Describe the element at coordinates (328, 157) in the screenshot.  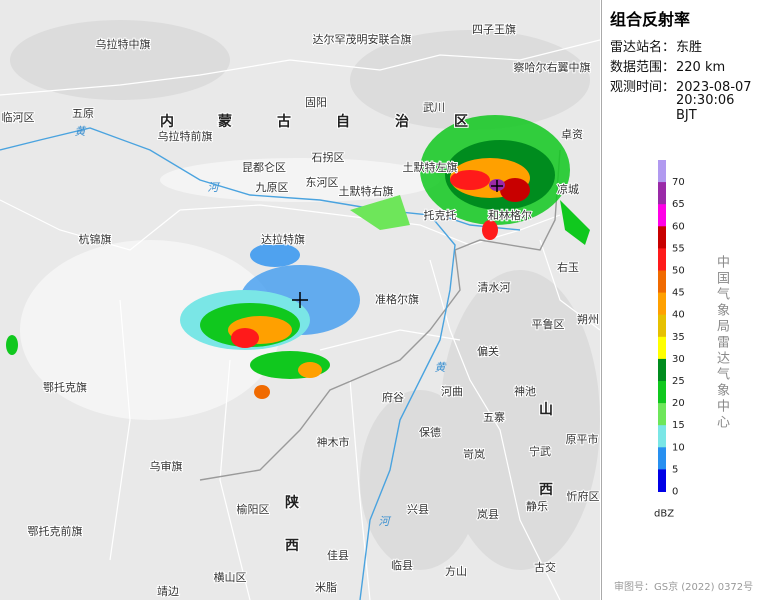
I see `place-label: 石拐区` at that location.